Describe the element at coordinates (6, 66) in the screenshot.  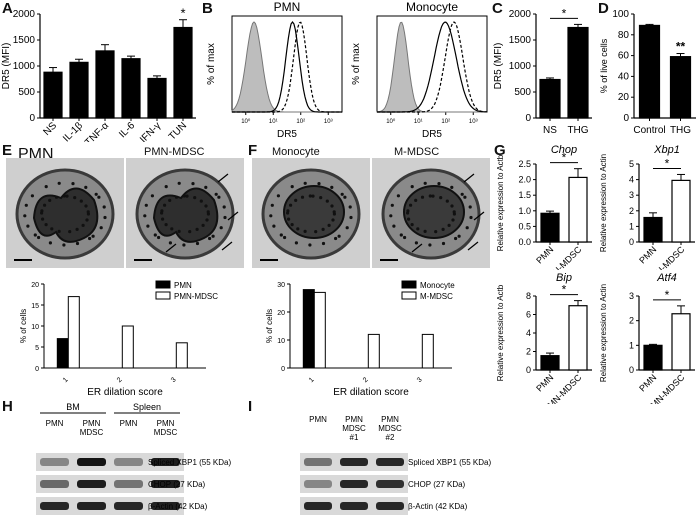
I see `y-axis-label: DR5 (MFI)` at that location.